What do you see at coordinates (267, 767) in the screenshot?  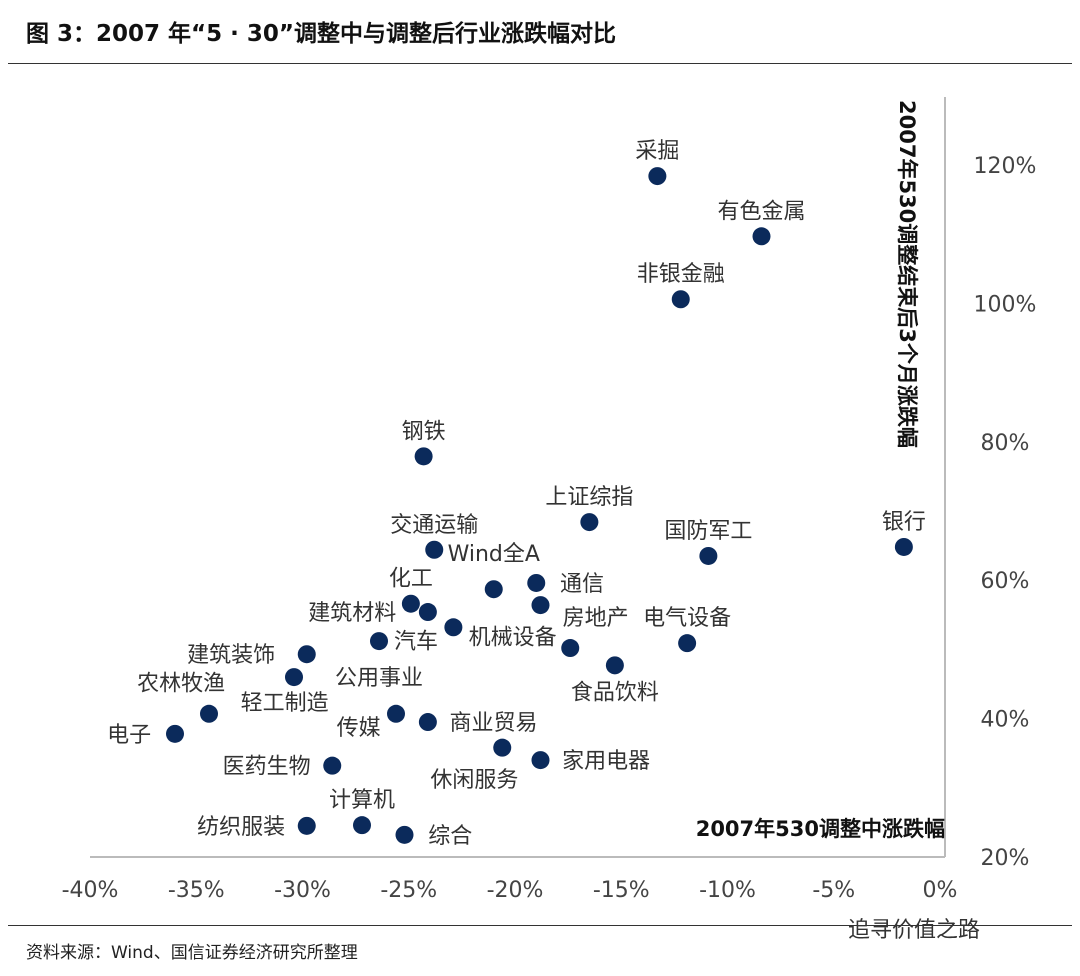 I see `data-label: 医药生物` at bounding box center [267, 767].